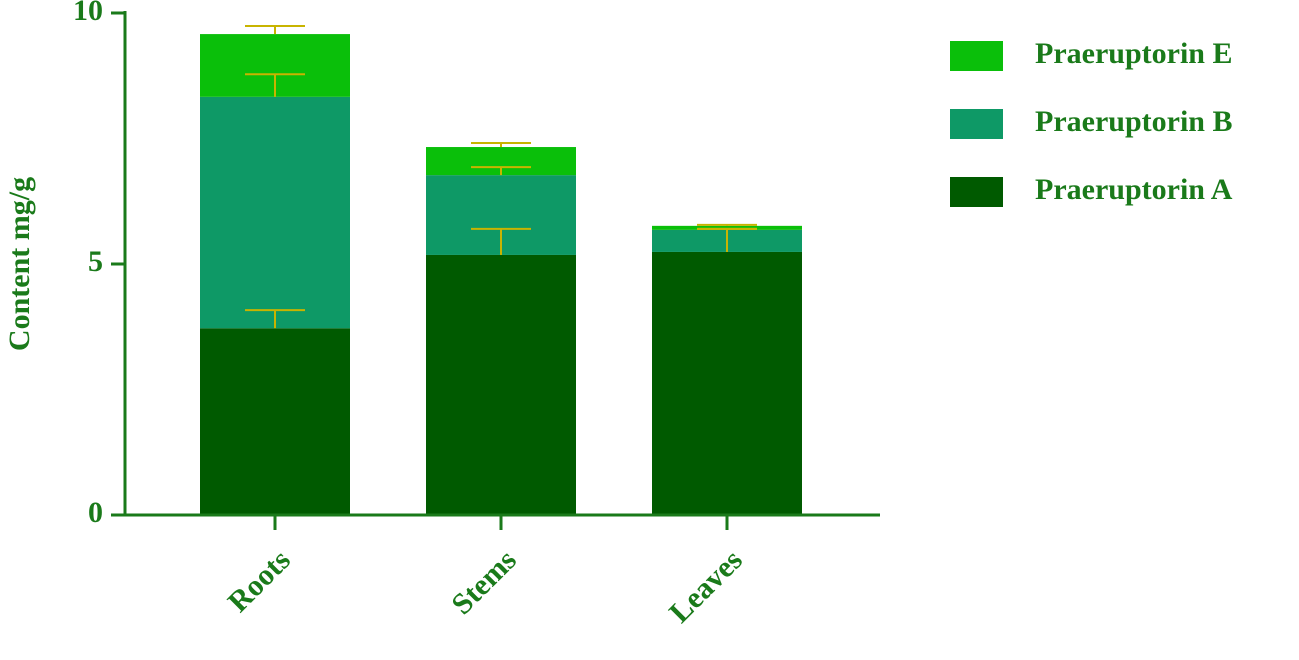 This screenshot has height=660, width=1299. Describe the element at coordinates (95, 512) in the screenshot. I see `y-tick-label: 0` at that location.